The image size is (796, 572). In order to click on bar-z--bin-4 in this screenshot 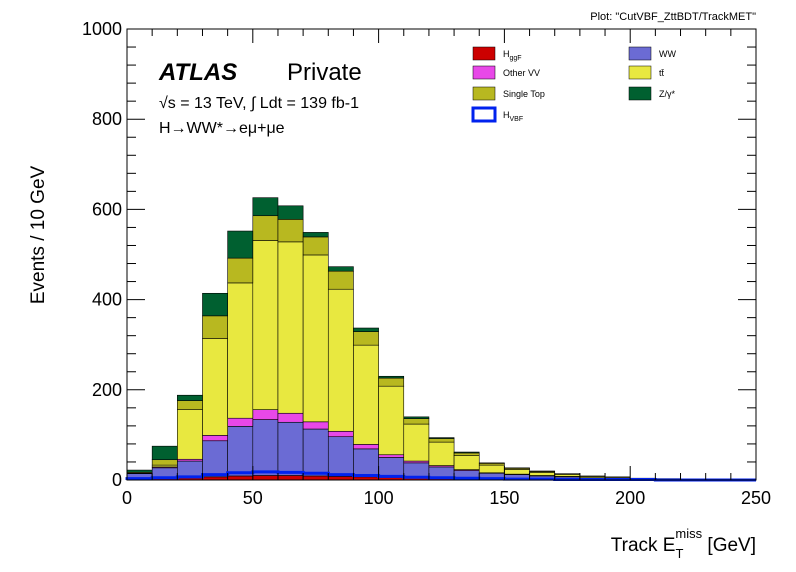, I will do `click(240, 244)`.